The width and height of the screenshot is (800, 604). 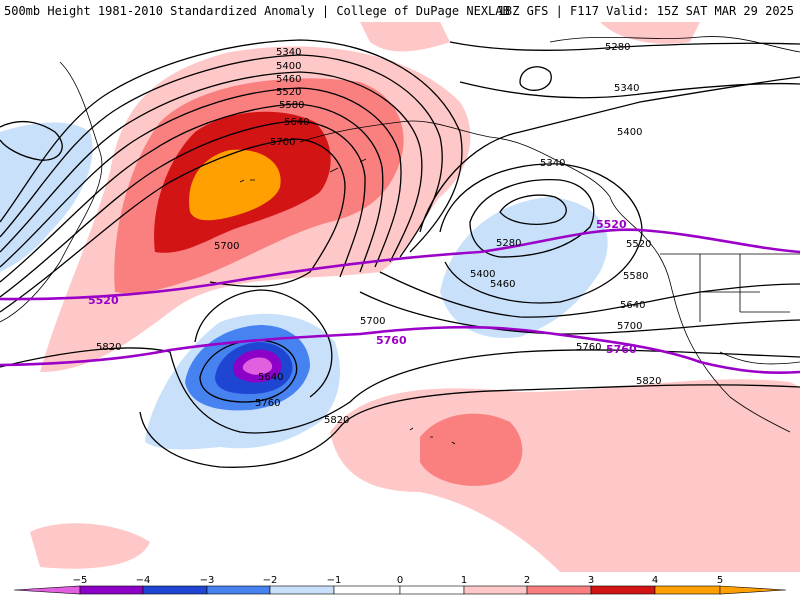 I want to click on colorbar-tick-label: −1, so click(x=334, y=580).